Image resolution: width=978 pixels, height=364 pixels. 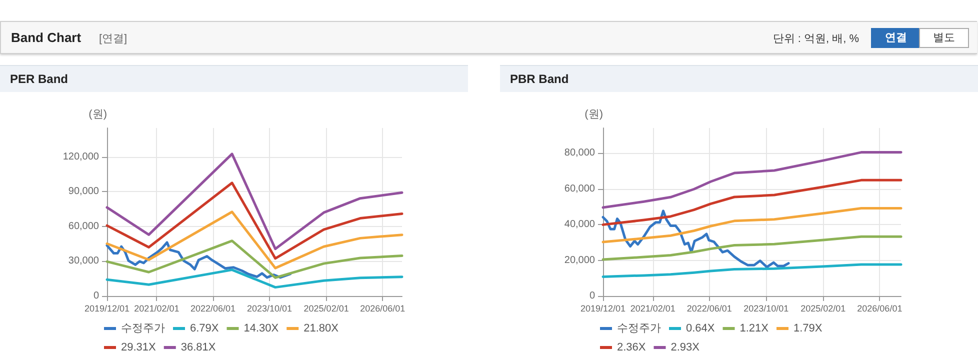 What do you see at coordinates (322, 328) in the screenshot?
I see `legend-label: 21.80X` at bounding box center [322, 328].